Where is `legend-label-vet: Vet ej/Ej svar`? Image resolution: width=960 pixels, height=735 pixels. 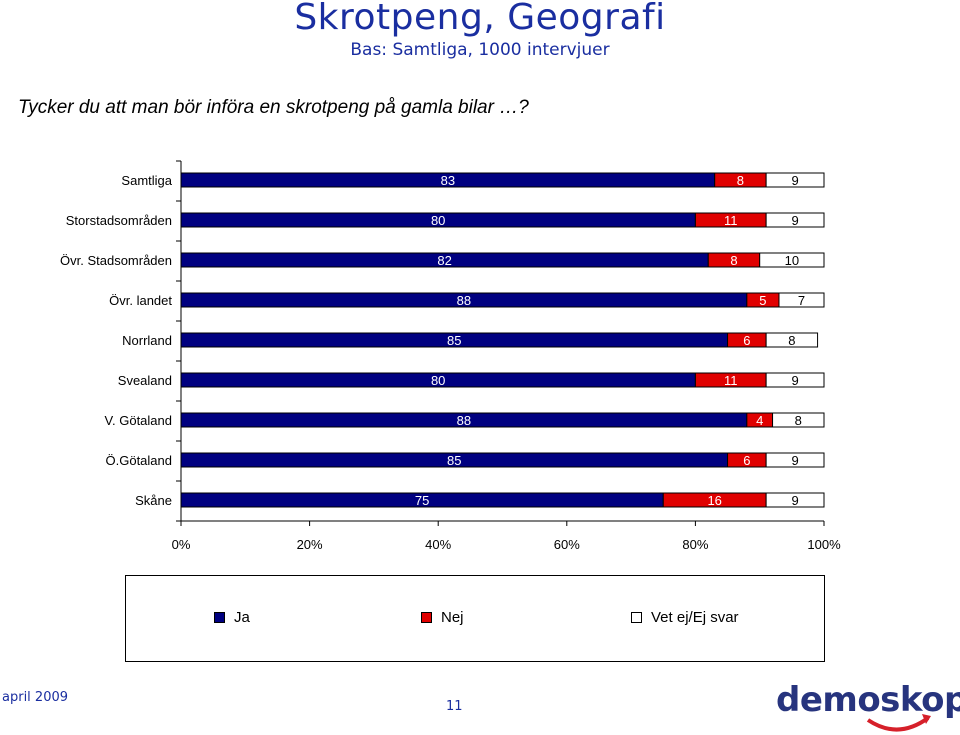
legend-label-vet: Vet ej/Ej svar is located at coordinates (695, 617).